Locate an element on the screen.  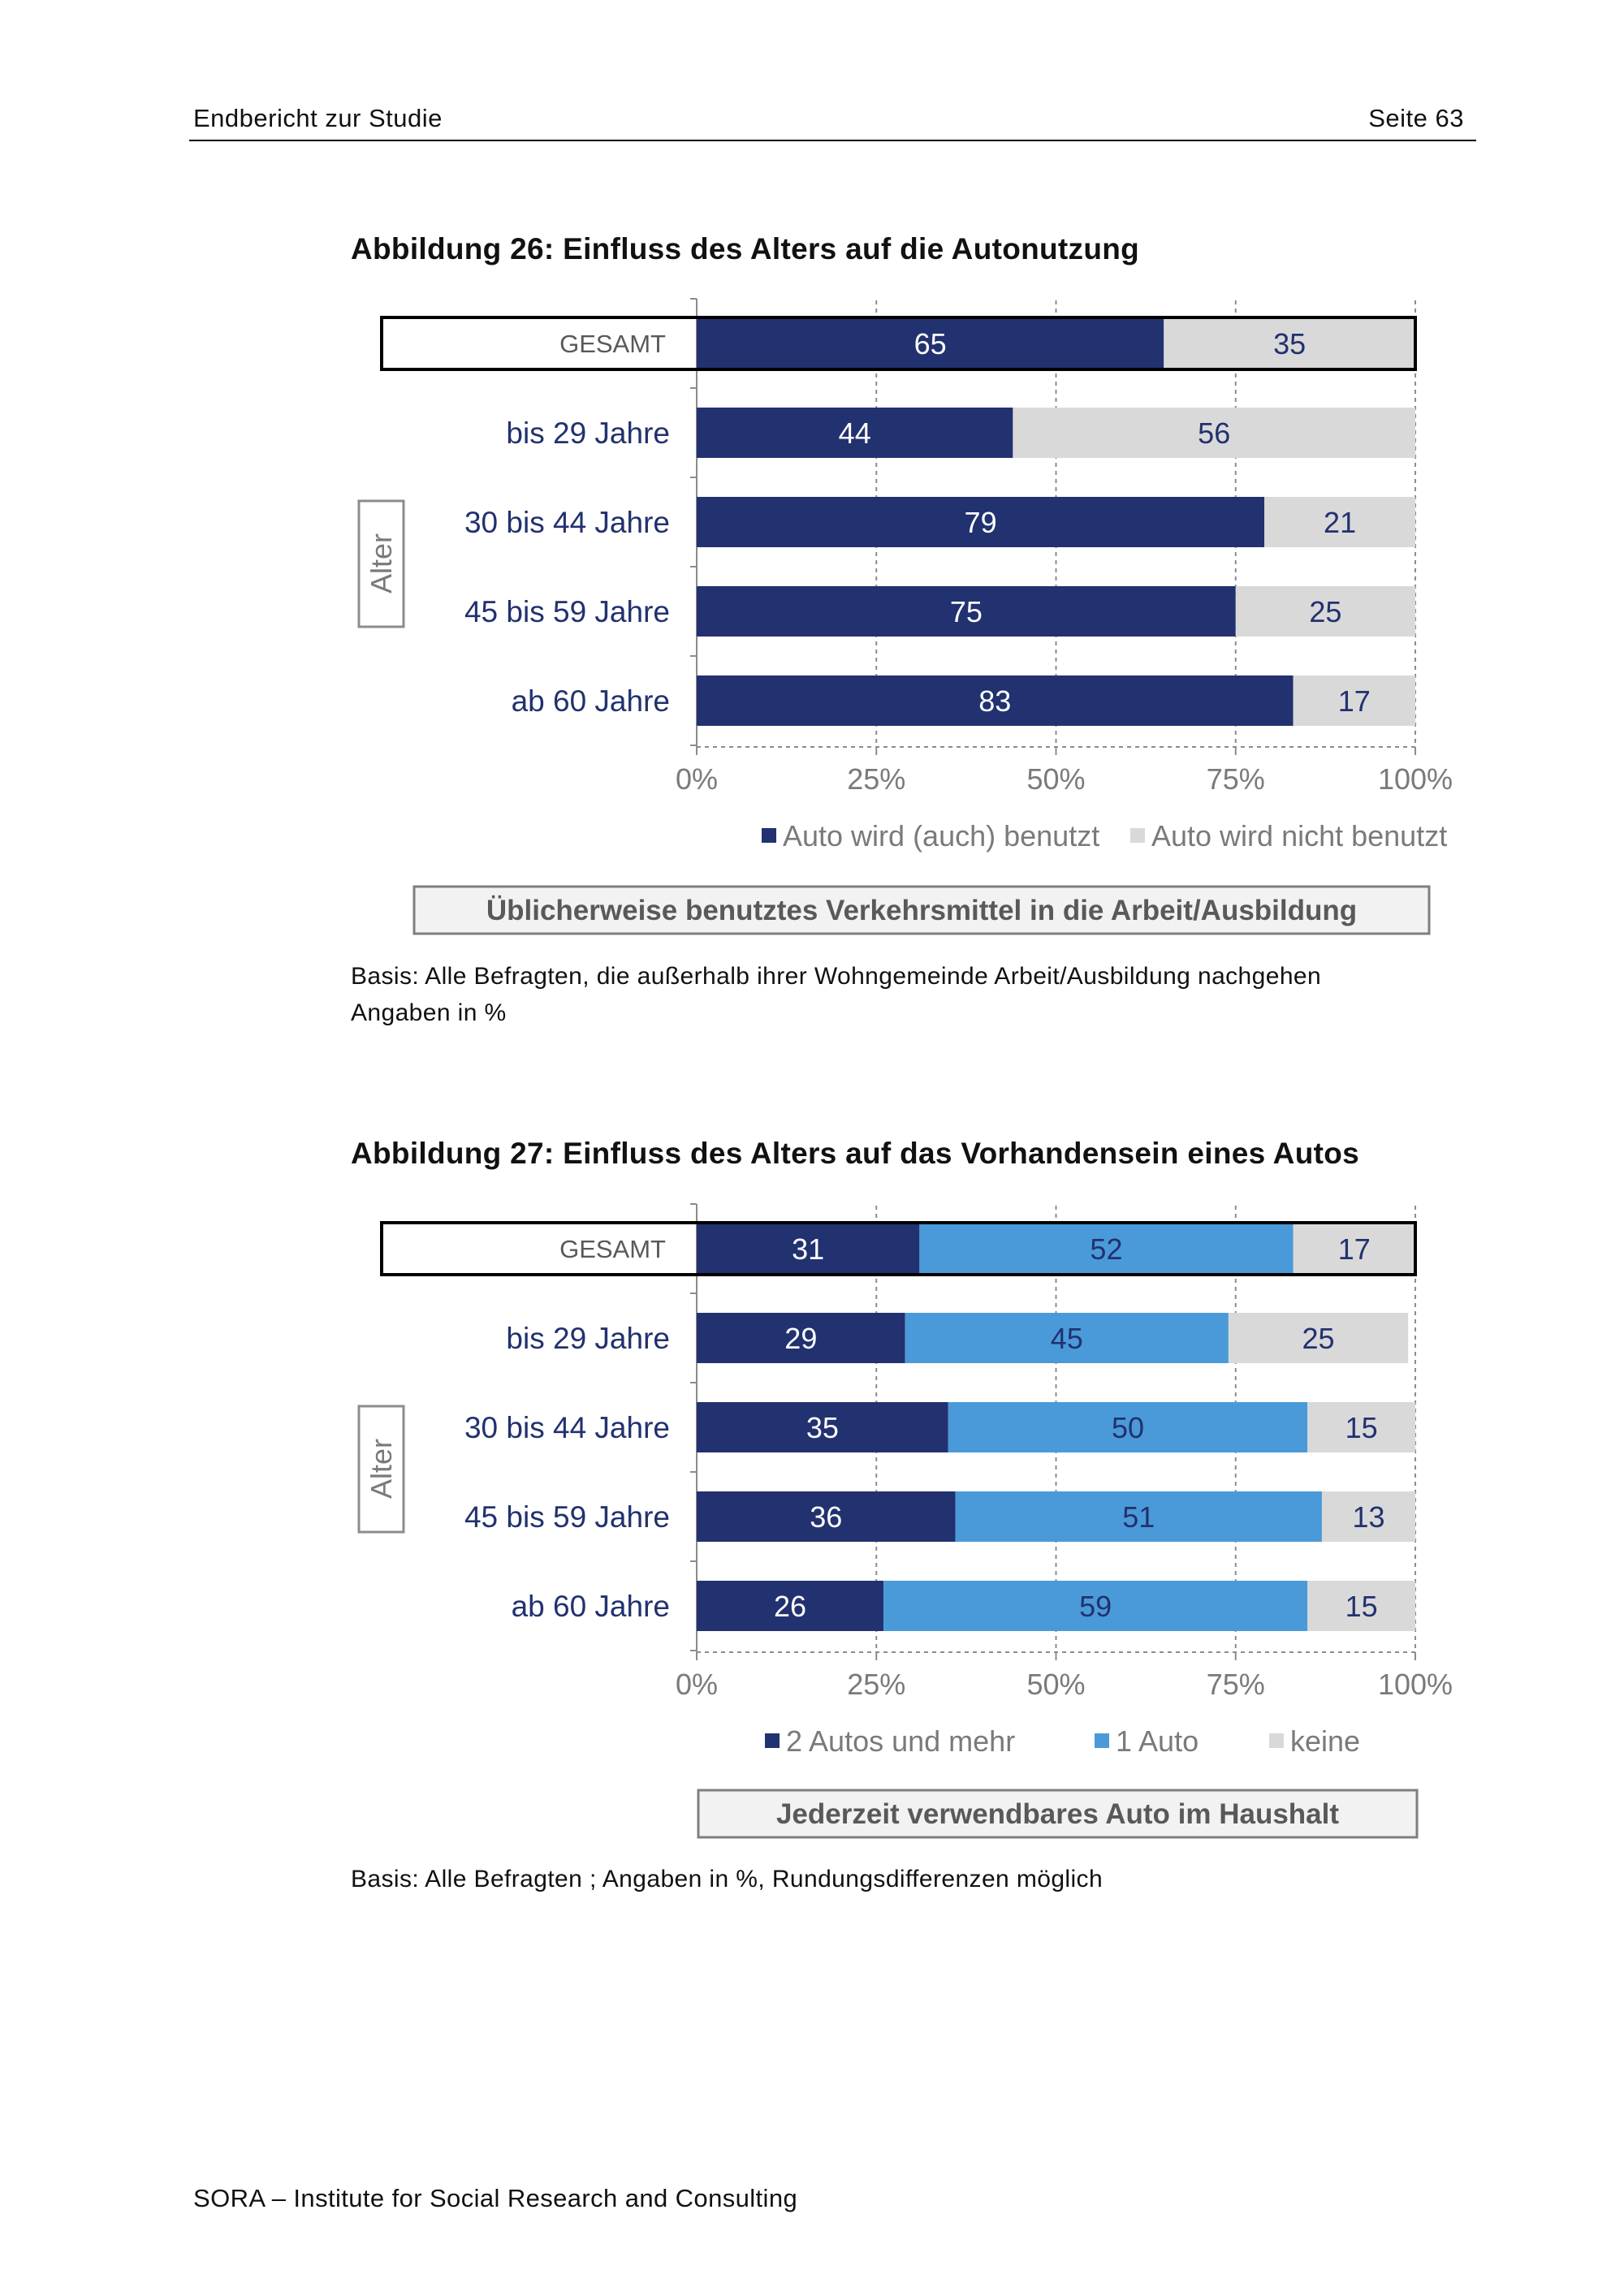
fig27-total-row-frame is located at coordinates (898, 1248).